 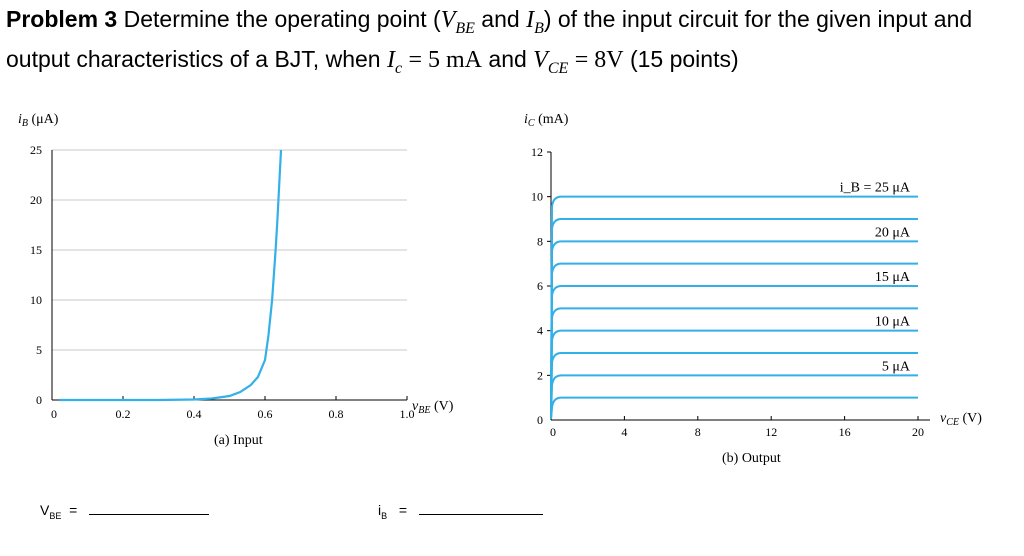 I want to click on input-ylabel: iB (μA), so click(x=38, y=120).